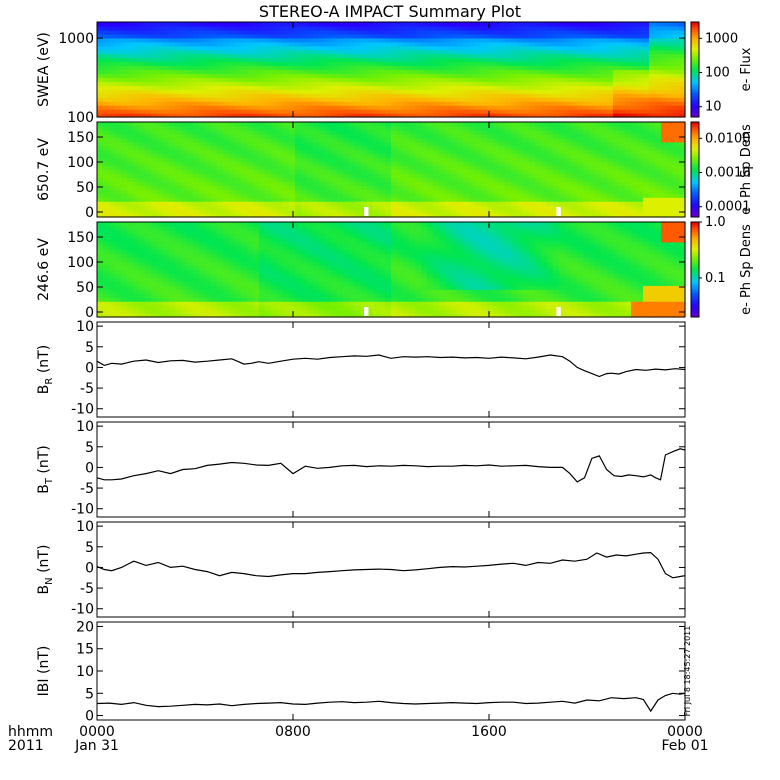 This screenshot has width=780, height=780. Describe the element at coordinates (687, 671) in the screenshot. I see `run-stamp: Fri Jul 8 18:45:27 2011` at that location.